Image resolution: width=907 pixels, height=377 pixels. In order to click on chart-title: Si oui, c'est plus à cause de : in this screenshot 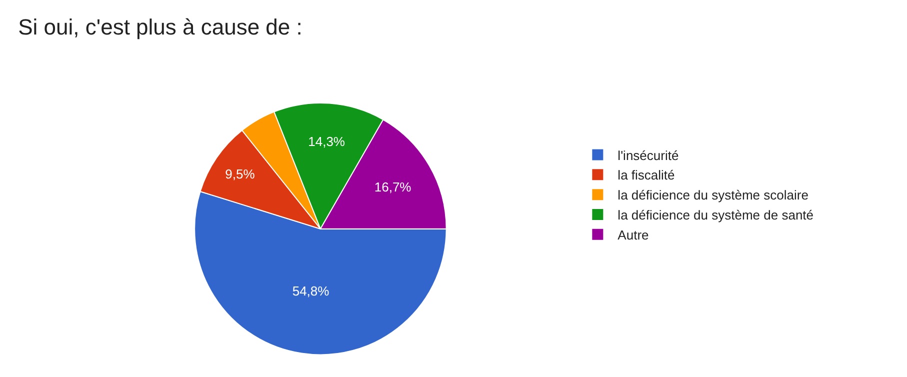, I will do `click(160, 27)`.